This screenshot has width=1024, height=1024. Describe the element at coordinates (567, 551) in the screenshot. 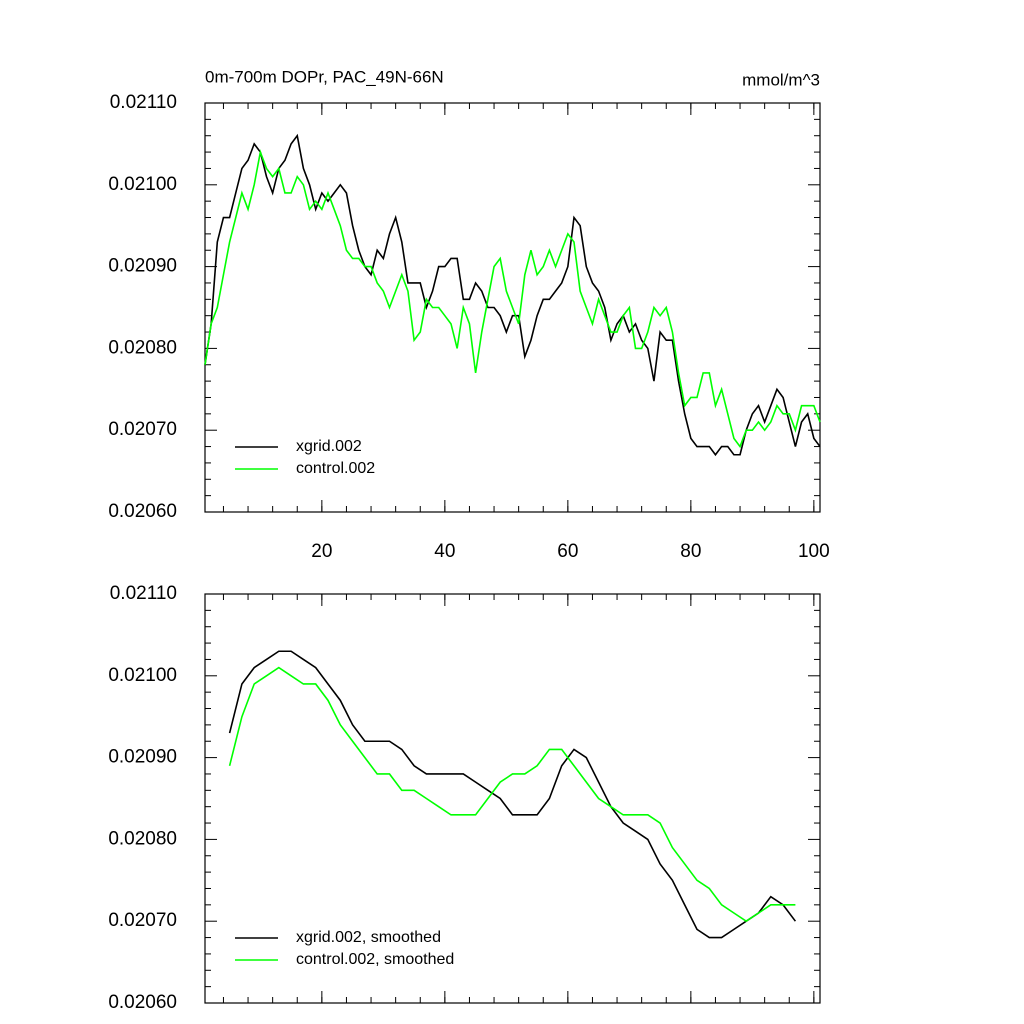

I see `x-tick-label: 60` at that location.